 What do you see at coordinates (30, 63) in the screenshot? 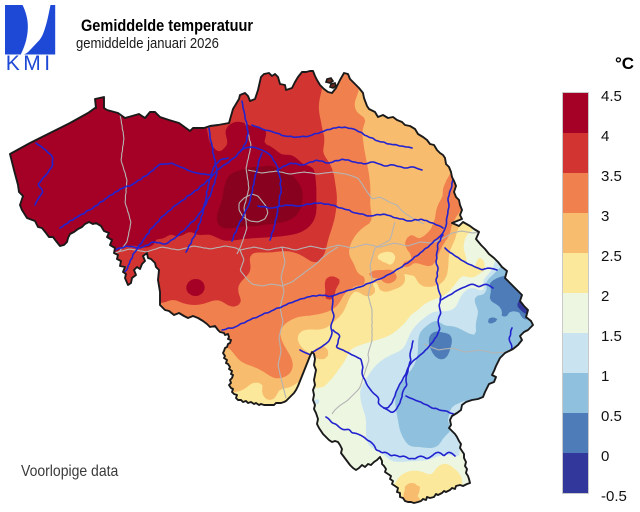
I see `svg-text: KMI` at bounding box center [30, 63].